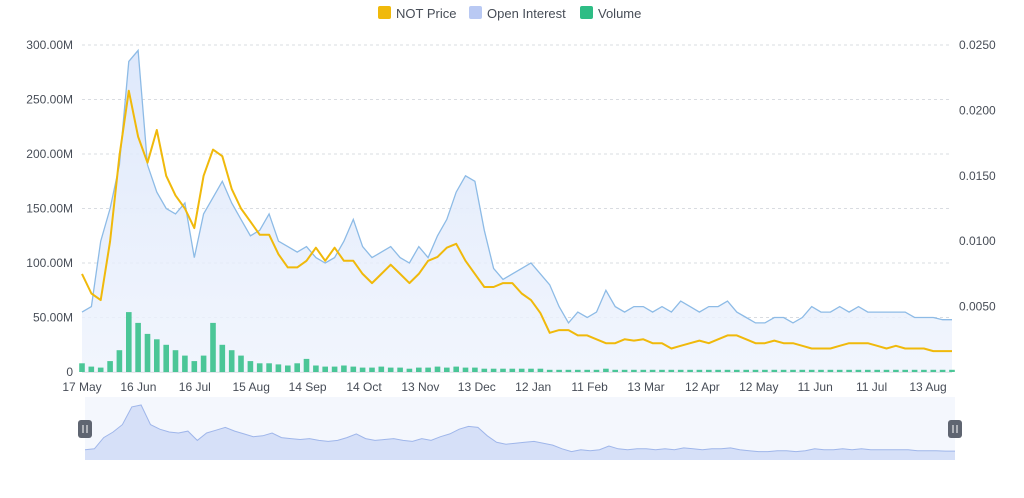 The image size is (1024, 498). Describe the element at coordinates (85, 429) in the screenshot. I see `navigator-handle-left` at that location.